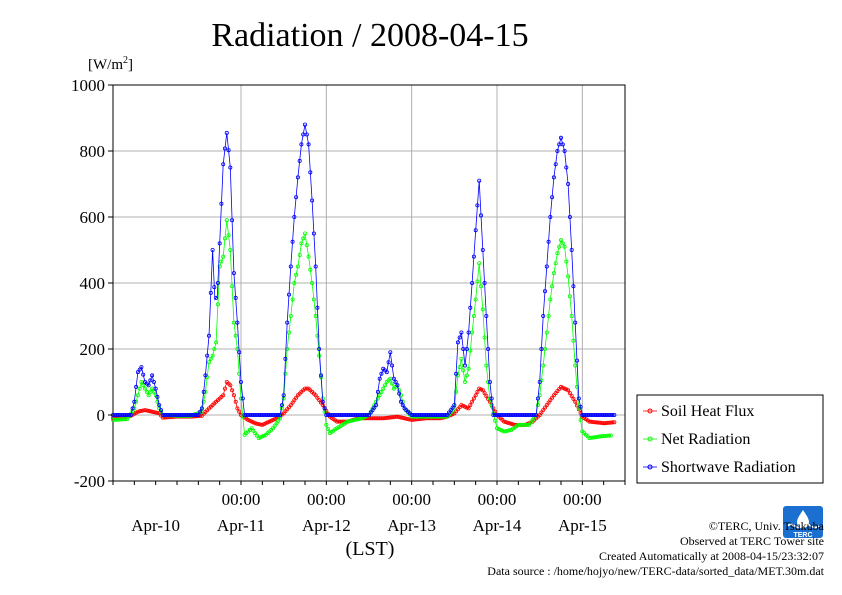  What do you see at coordinates (155, 525) in the screenshot?
I see `x-date-label: Apr-10` at bounding box center [155, 525].